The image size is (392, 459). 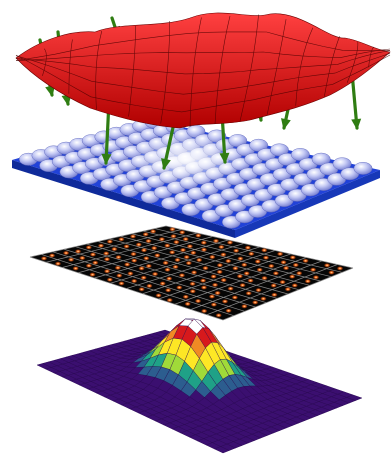 I want to click on lenslet, so click(x=300, y=154).